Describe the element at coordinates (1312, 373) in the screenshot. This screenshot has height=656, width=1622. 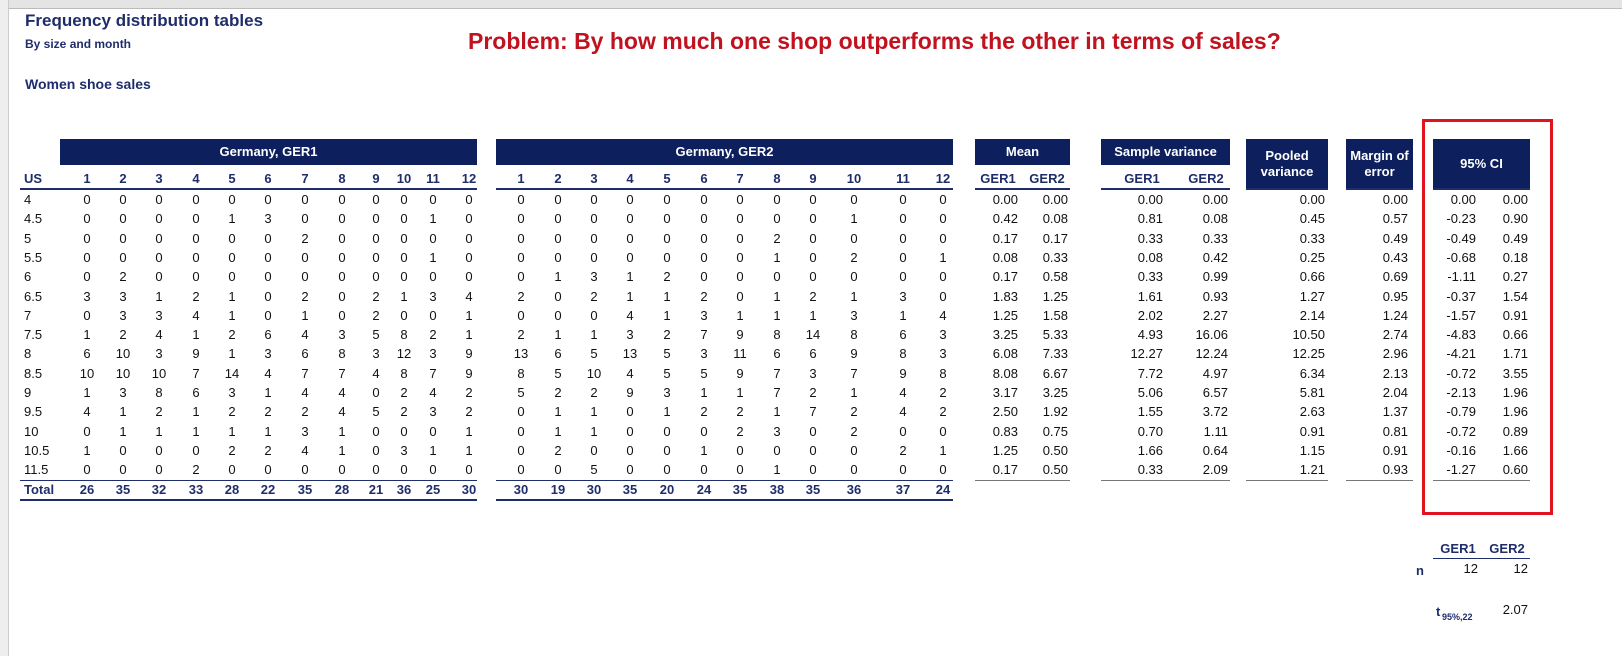
I see `pooled-variance: 6.34` at that location.